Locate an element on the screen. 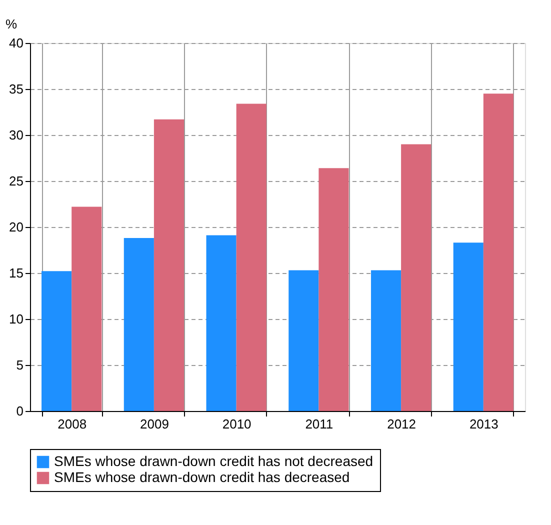  y-tick-label: 5 is located at coordinates (20, 365).